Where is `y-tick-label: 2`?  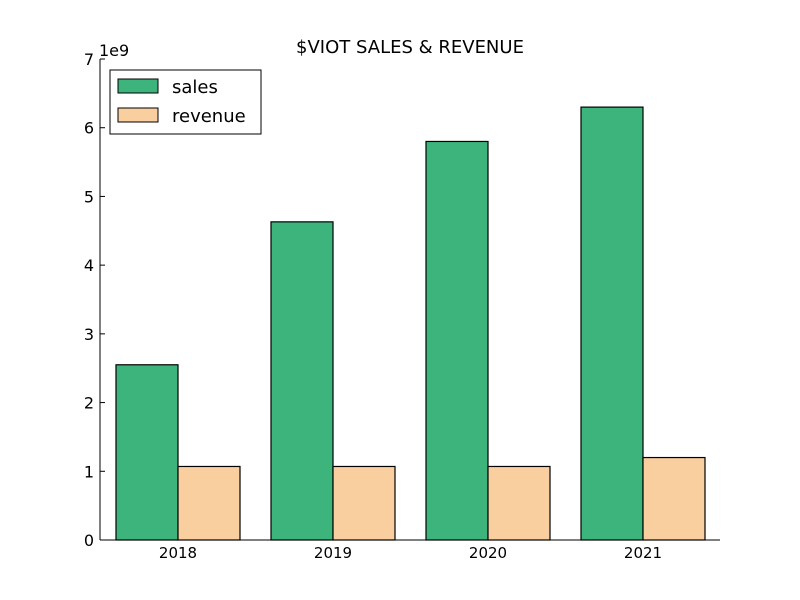 y-tick-label: 2 is located at coordinates (89, 403).